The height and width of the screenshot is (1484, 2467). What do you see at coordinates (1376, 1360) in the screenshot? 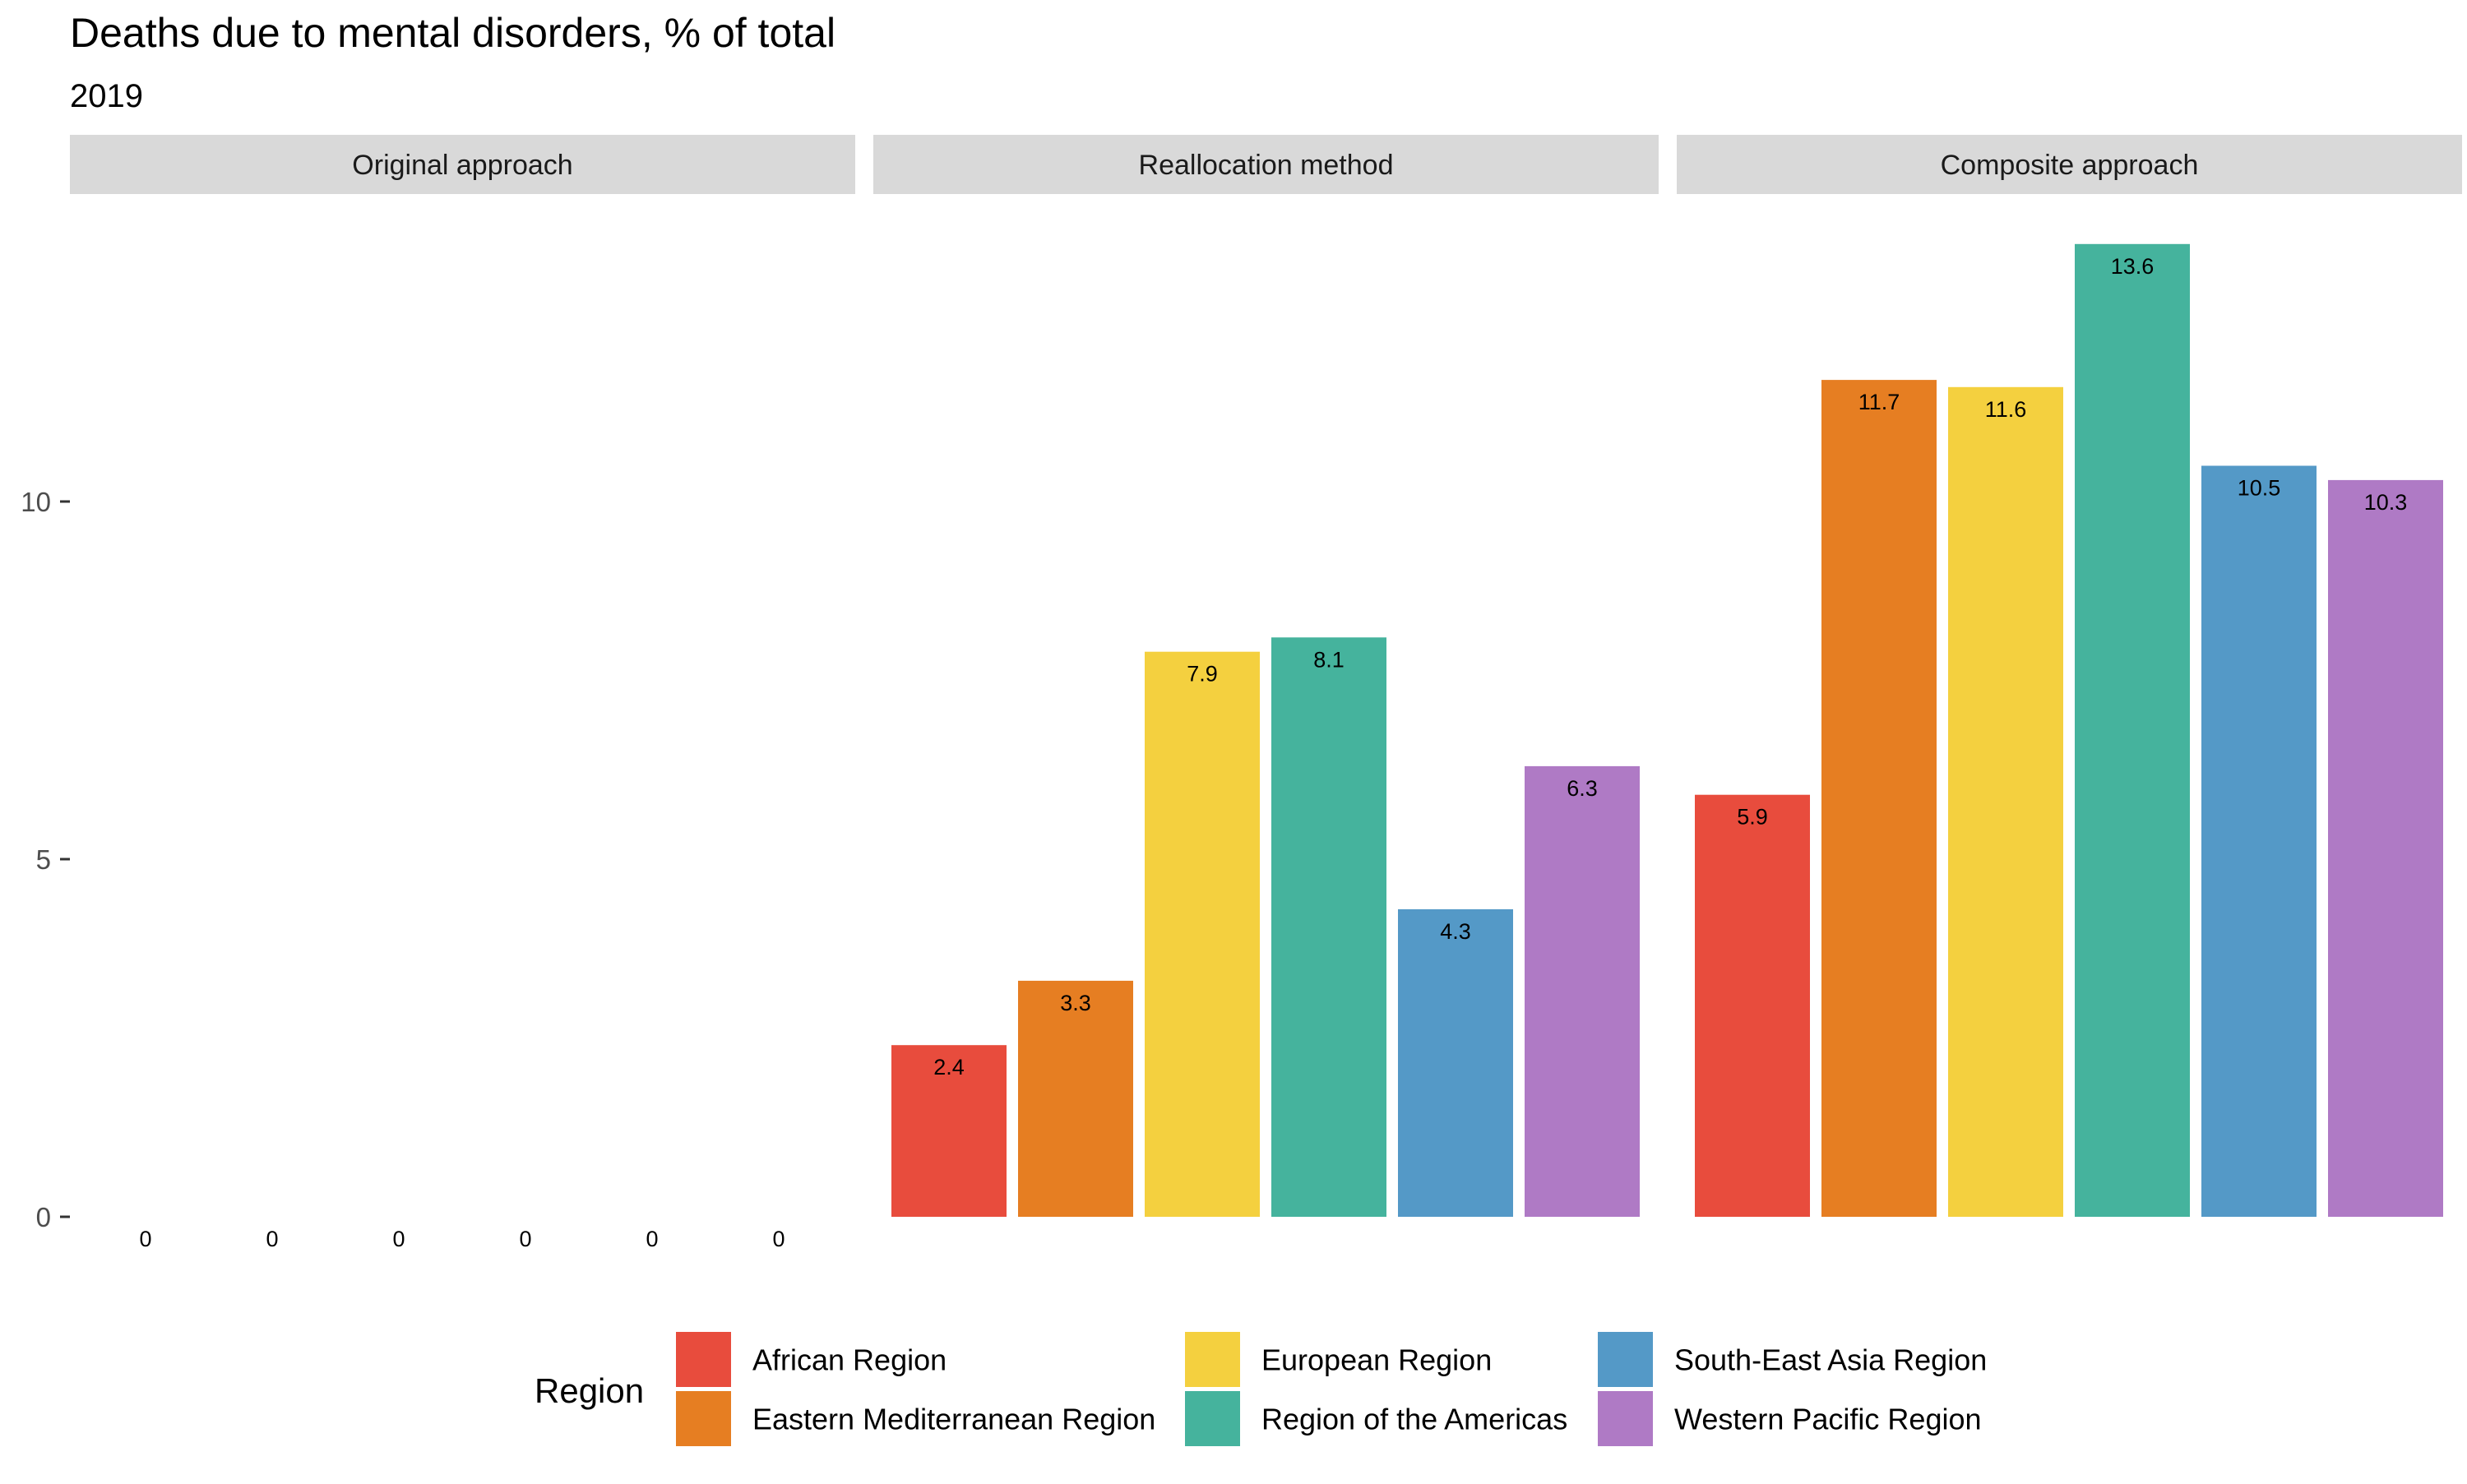
I see `legend-label: European Region` at bounding box center [1376, 1360].